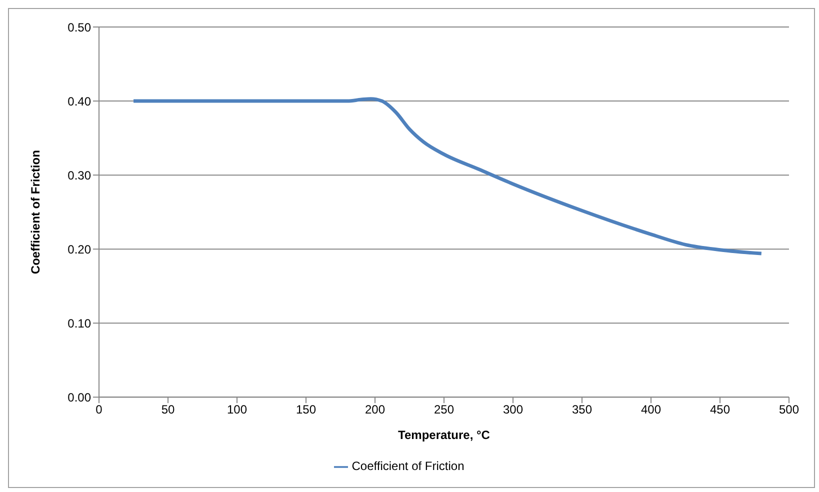  I want to click on y-tick-label: 0.00, so click(80, 397).